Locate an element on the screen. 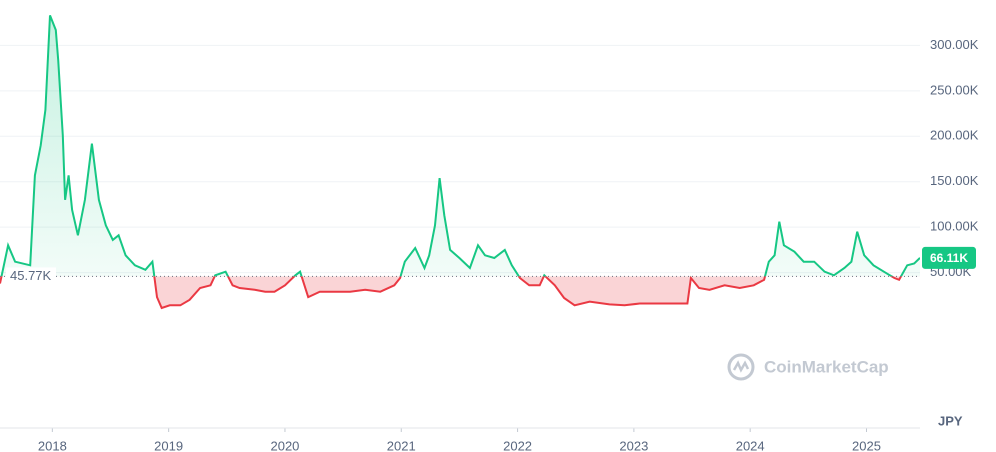 The width and height of the screenshot is (996, 452). watermark: CoinMarketCap is located at coordinates (808, 367).